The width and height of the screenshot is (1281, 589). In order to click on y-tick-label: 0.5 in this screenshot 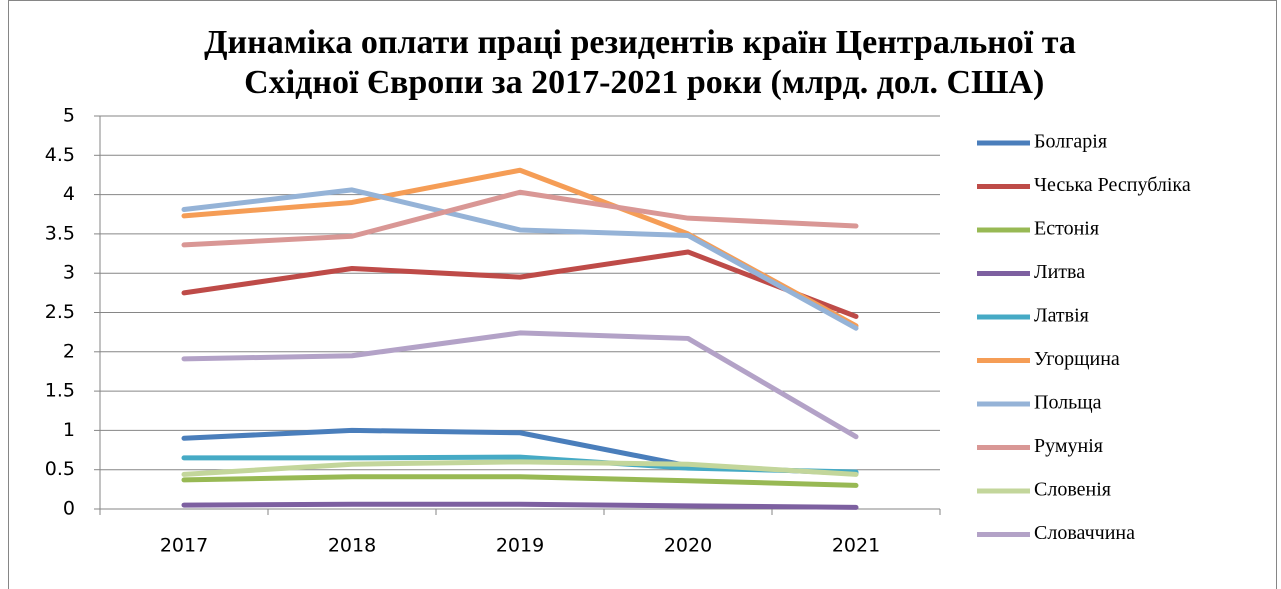, I will do `click(60, 469)`.